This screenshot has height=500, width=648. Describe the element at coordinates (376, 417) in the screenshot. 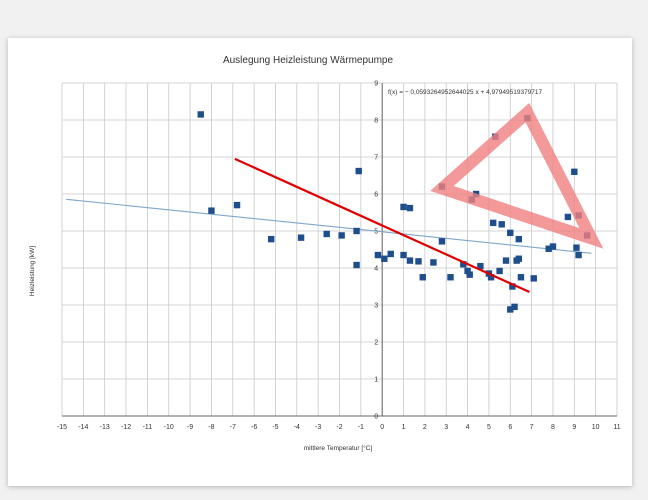

I see `y-tick-label: 0` at that location.